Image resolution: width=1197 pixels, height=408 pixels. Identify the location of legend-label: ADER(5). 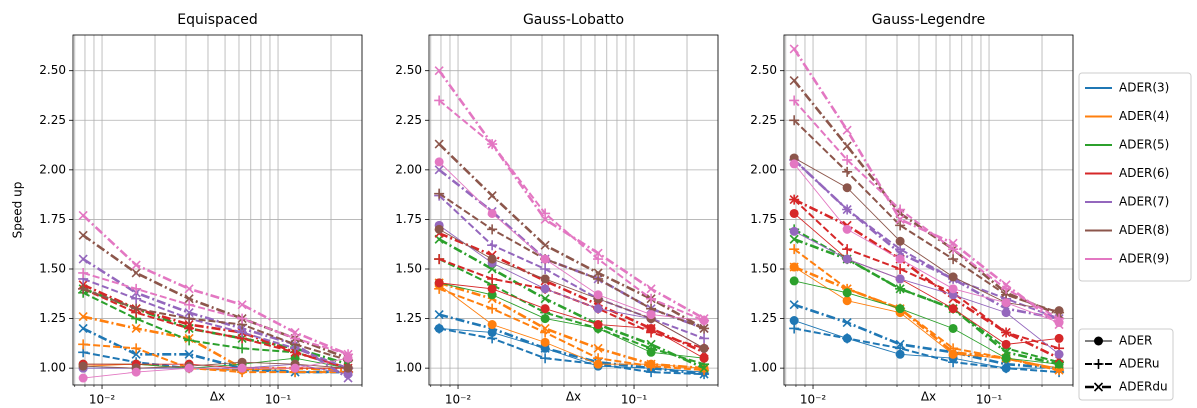
(1144, 145).